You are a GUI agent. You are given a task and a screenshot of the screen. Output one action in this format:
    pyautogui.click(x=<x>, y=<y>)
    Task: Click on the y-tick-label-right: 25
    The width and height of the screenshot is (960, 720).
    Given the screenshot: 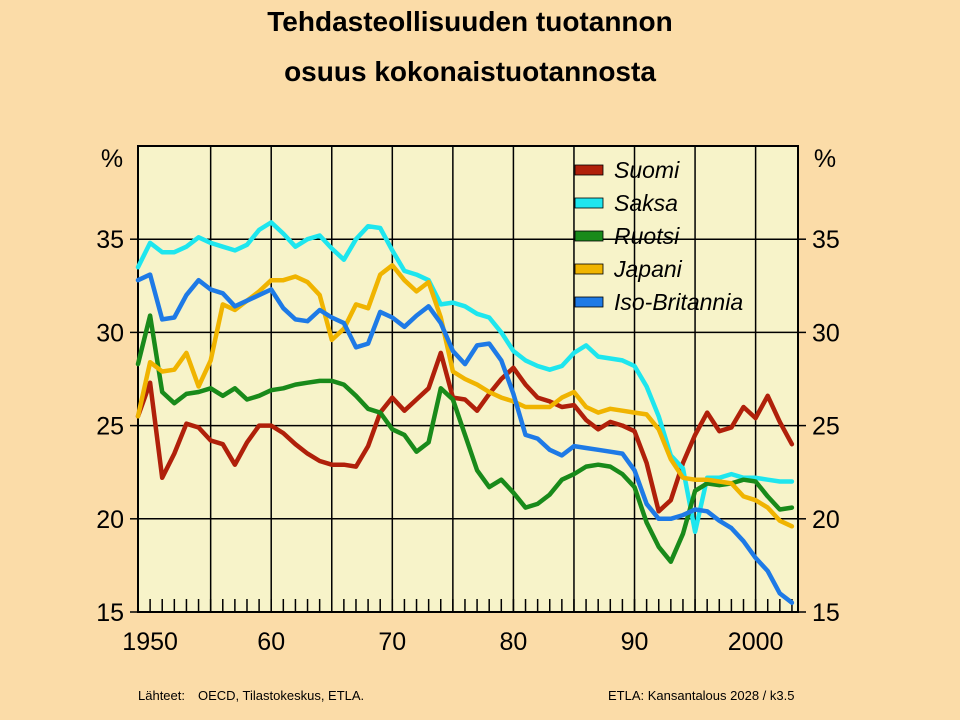 What is the action you would take?
    pyautogui.click(x=826, y=427)
    